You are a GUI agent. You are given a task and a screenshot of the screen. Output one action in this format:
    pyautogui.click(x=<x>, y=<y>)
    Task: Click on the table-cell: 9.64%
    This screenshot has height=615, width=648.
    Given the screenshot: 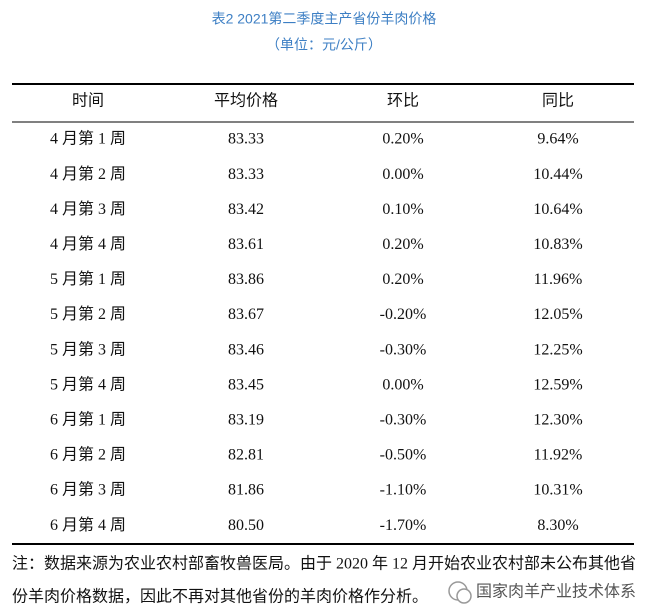 What is the action you would take?
    pyautogui.click(x=557, y=139)
    